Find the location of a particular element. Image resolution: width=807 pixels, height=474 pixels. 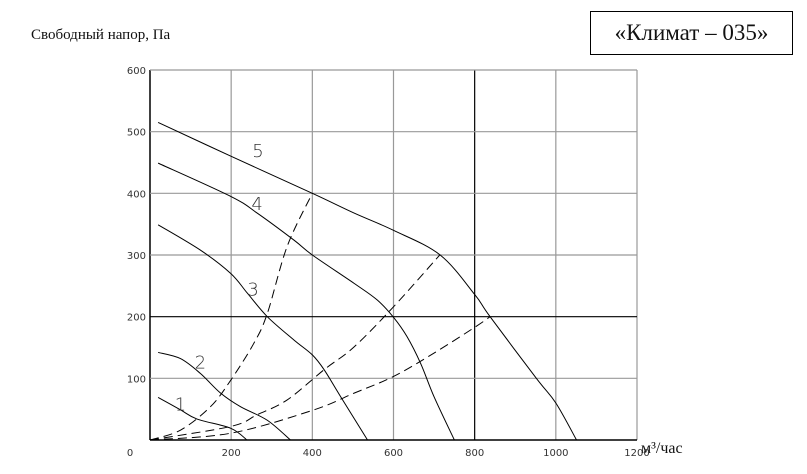

chart-title: «Климат – 035» is located at coordinates (691, 33).